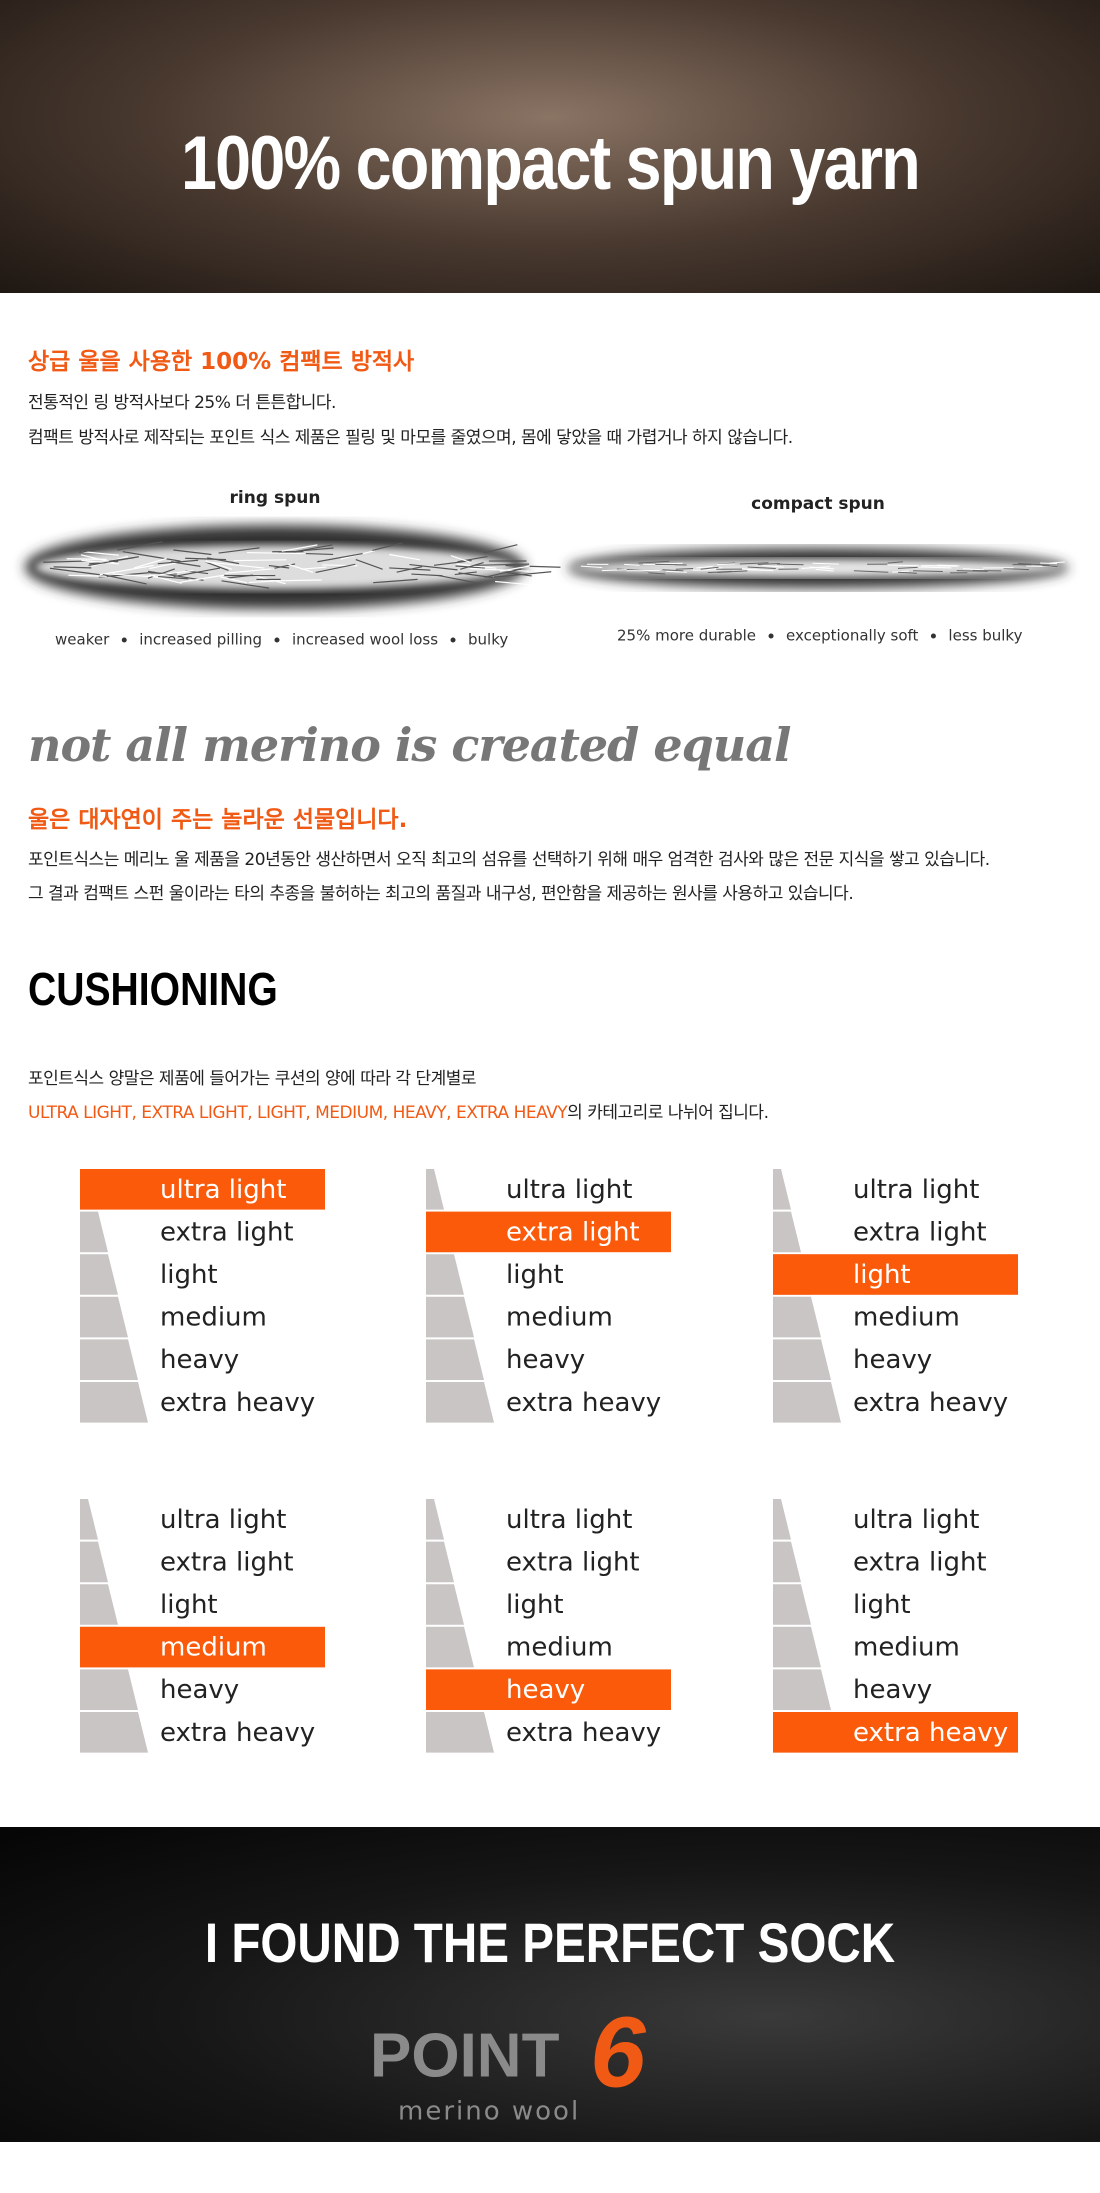  I want to click on yarn-label: compact spun, so click(818, 504).